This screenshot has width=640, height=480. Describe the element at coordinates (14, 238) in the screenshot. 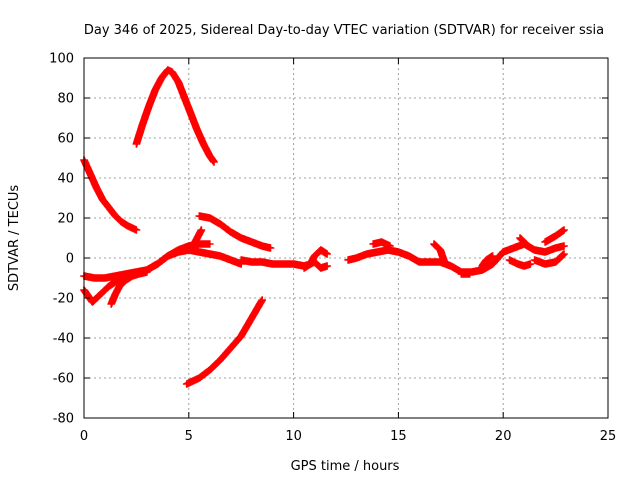

I see `y-axis-label: SDTVAR / TECUs` at that location.